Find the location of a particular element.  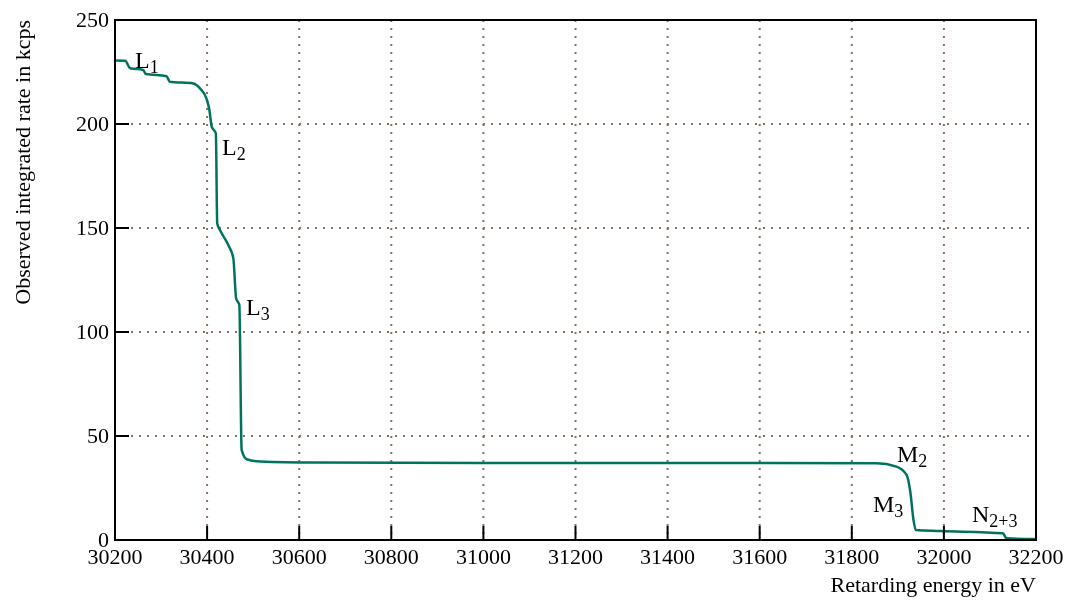

annotation: M$_{3}$ is located at coordinates (888, 506).